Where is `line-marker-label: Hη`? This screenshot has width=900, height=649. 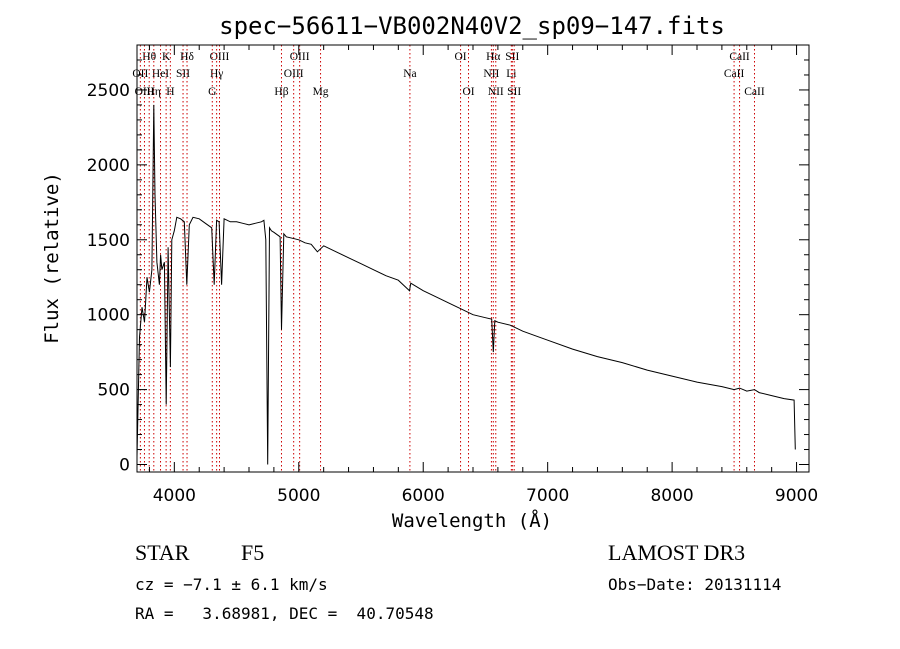 line-marker-label: Hη is located at coordinates (154, 92).